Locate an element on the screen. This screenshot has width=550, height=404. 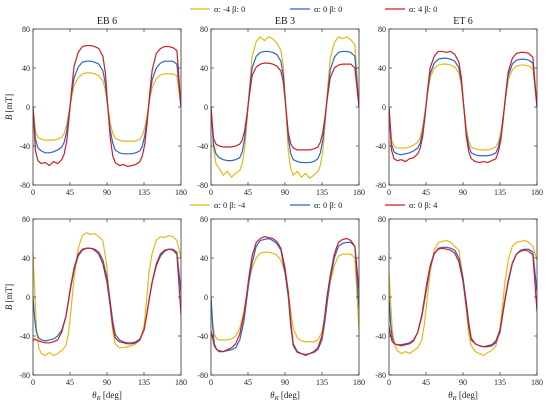
legend-row-1: α: -4 β: 0 α: 0 β: 0 α: 4 β: 0 is located at coordinates (313, 9).